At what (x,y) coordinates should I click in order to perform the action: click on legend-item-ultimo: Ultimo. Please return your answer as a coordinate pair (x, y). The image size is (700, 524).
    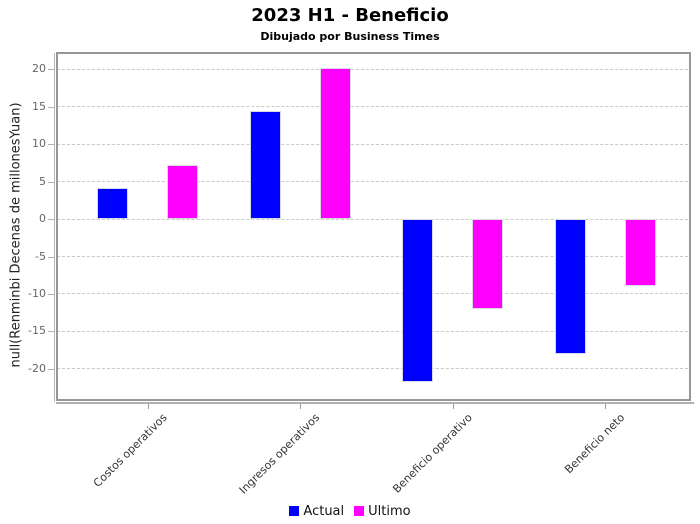
    Looking at the image, I should click on (382, 511).